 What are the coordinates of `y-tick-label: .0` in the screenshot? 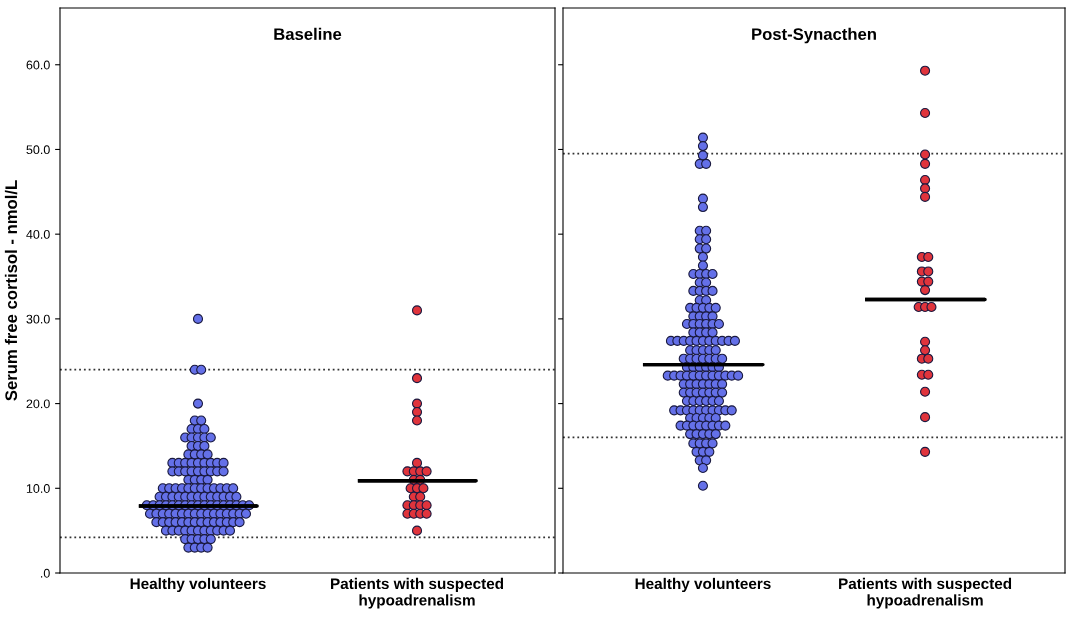 It's located at (45, 573).